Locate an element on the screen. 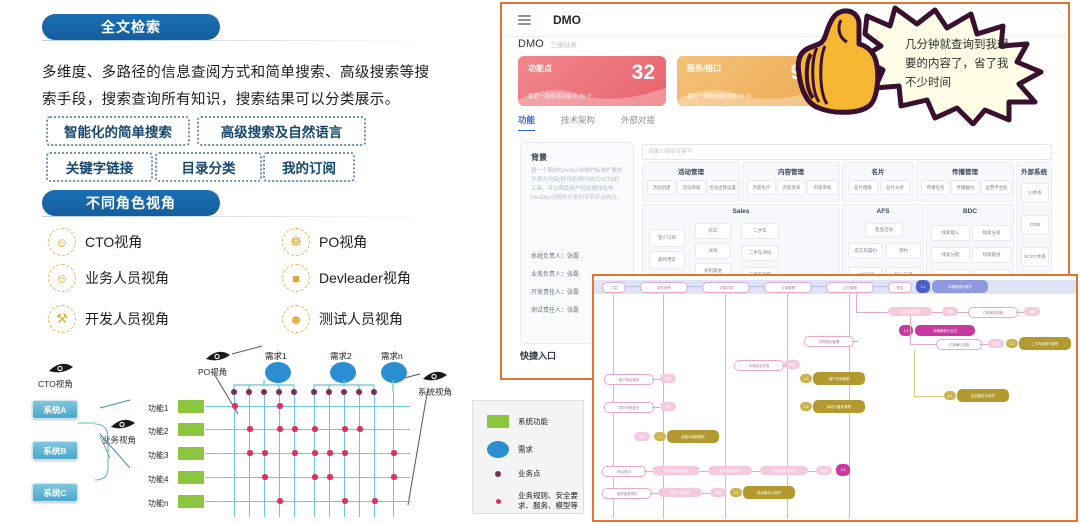 The image size is (1080, 524). flow-node: 客户分级管理 is located at coordinates (730, 470).